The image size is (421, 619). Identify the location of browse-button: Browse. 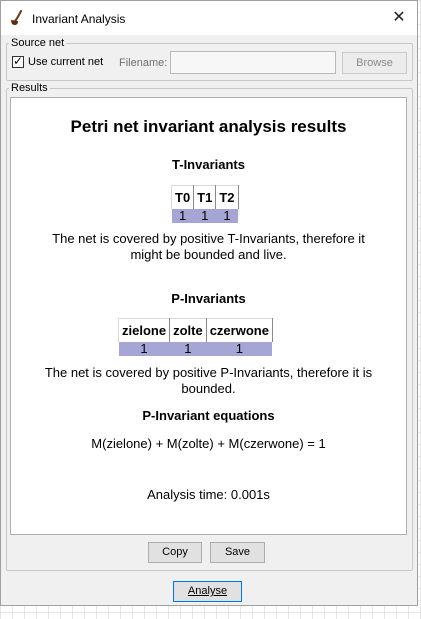
(374, 63).